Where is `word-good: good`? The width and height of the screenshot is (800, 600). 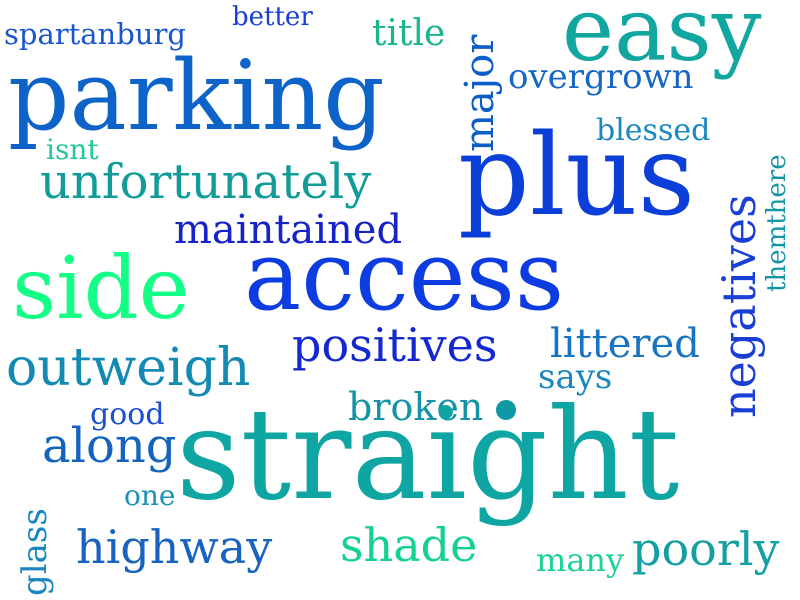
word-good: good is located at coordinates (127, 414).